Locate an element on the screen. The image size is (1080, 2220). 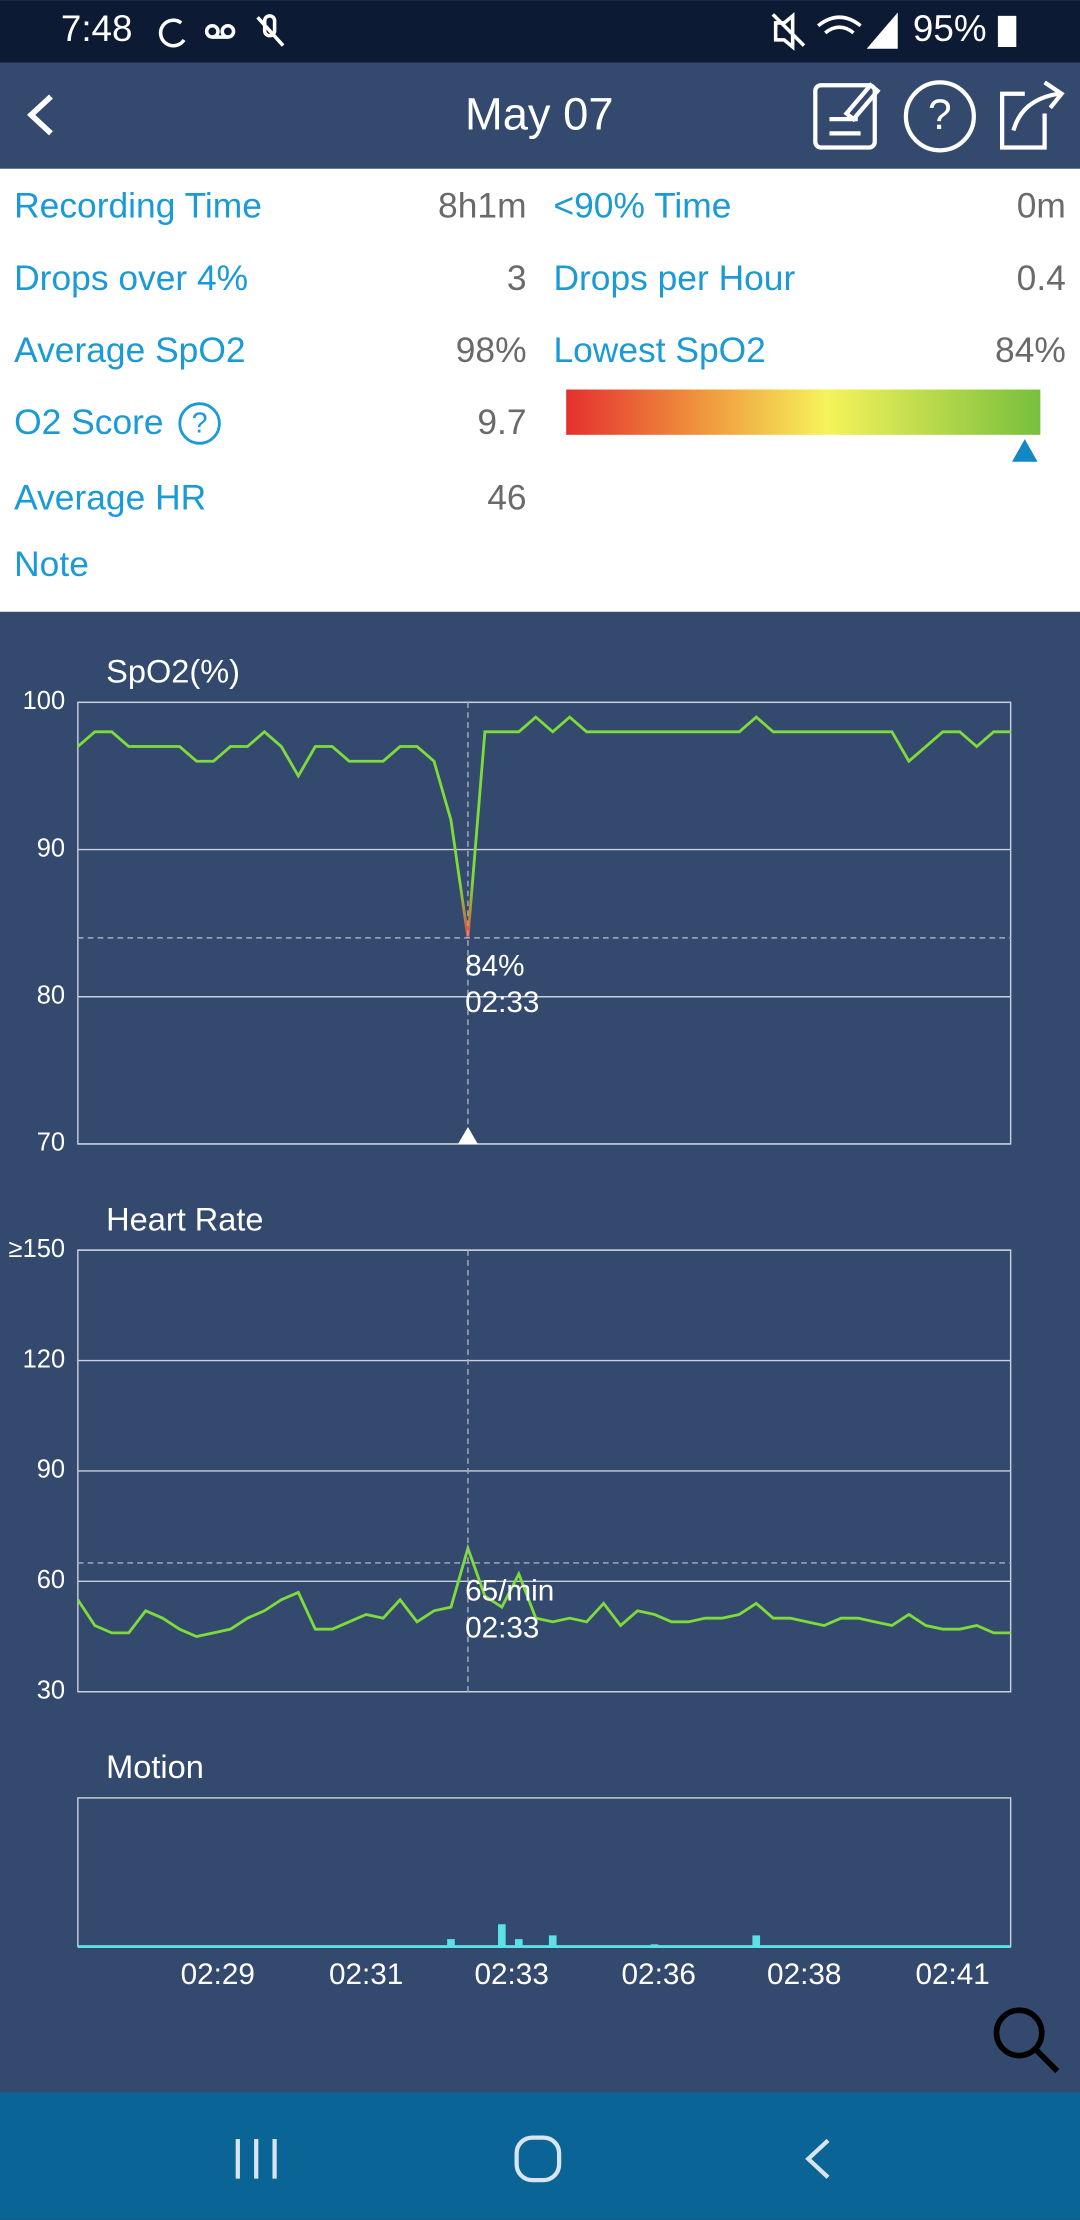
help-button: ? is located at coordinates (939, 116).